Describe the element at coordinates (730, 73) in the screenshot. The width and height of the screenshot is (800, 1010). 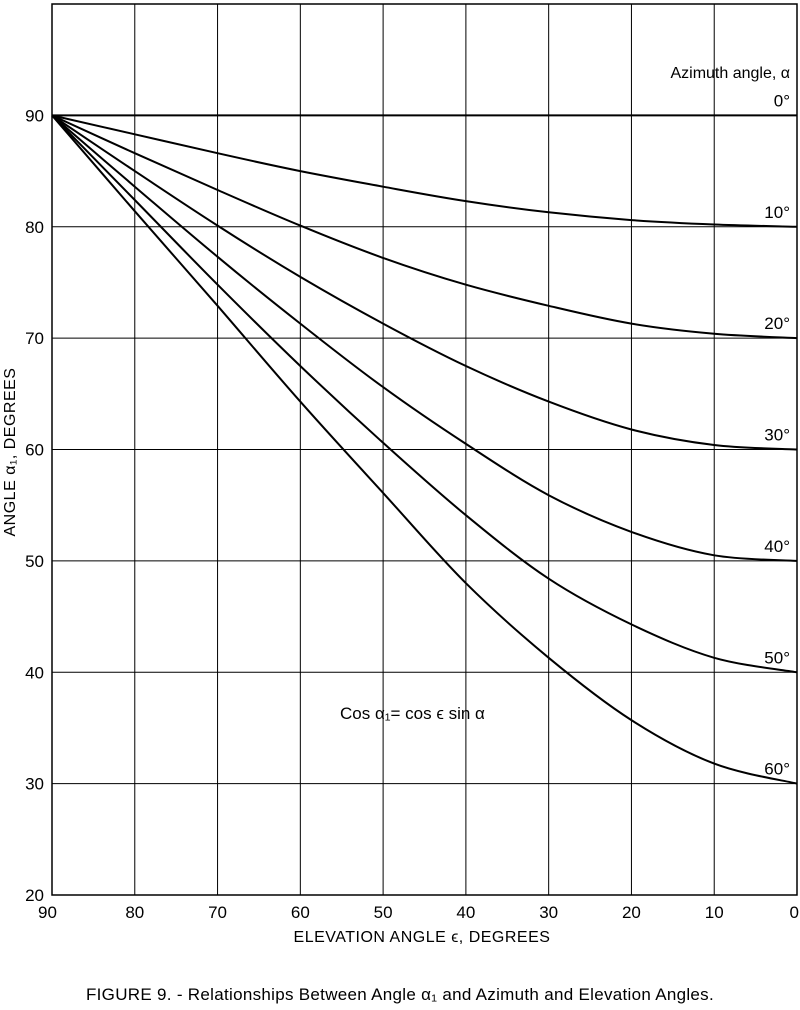
I see `legend-title: Azimuth angle, α` at that location.